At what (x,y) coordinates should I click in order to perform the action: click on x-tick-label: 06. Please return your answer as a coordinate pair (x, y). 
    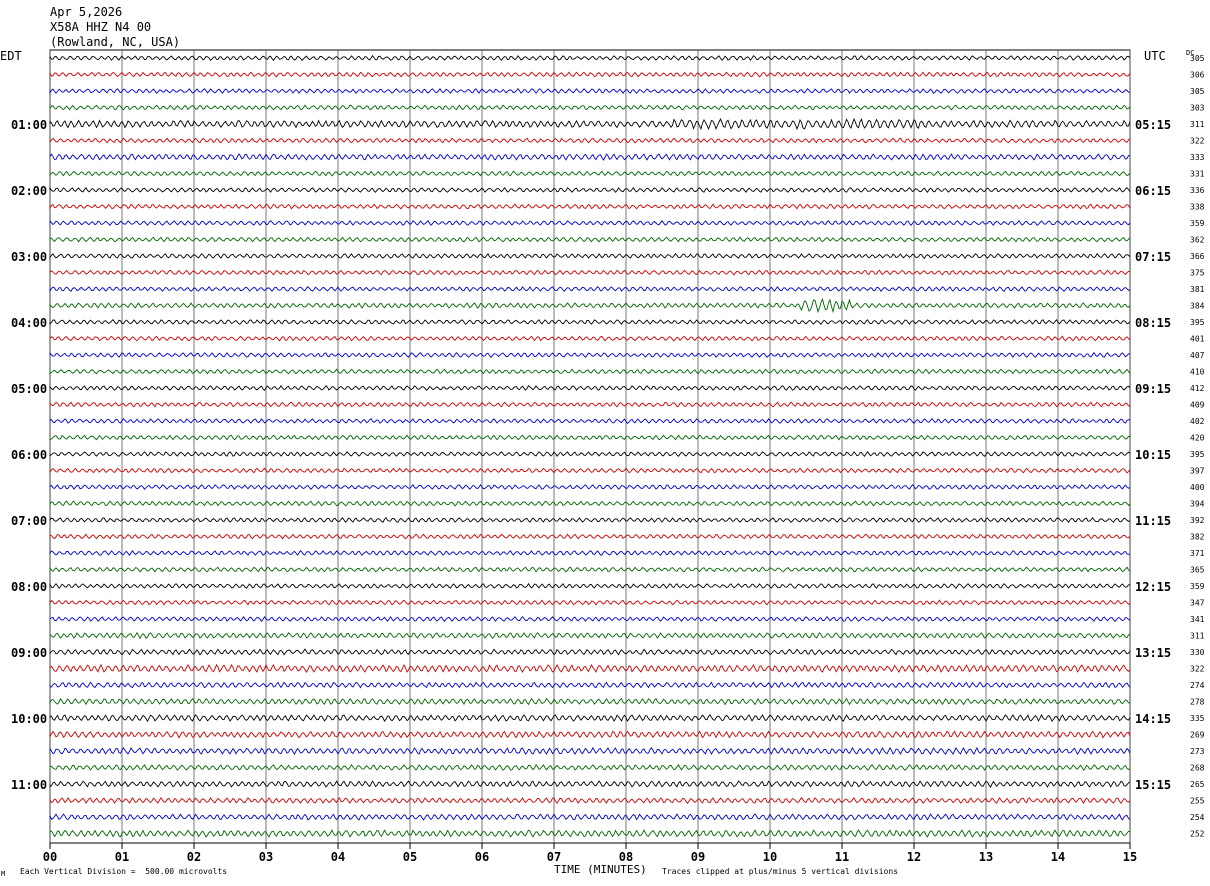
    Looking at the image, I should click on (482, 857).